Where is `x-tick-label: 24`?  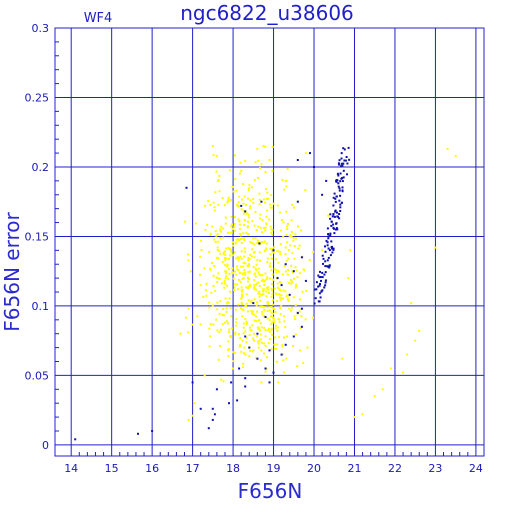
x-tick-label: 24 is located at coordinates (476, 468).